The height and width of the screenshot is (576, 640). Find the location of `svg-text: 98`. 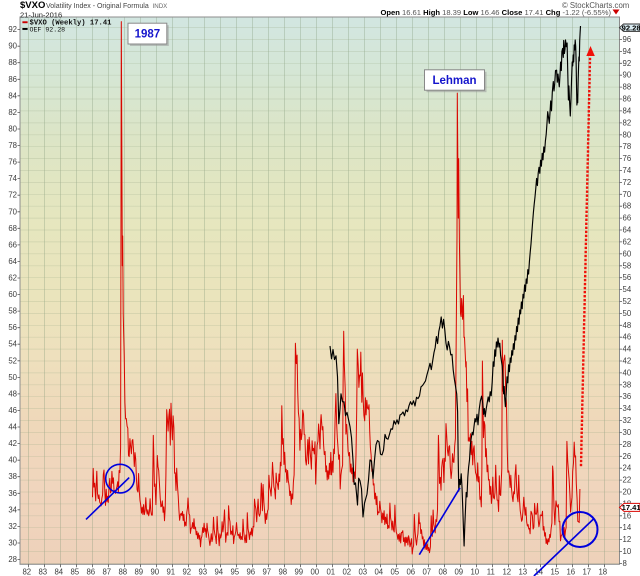

svg-text: 98 is located at coordinates (282, 572).